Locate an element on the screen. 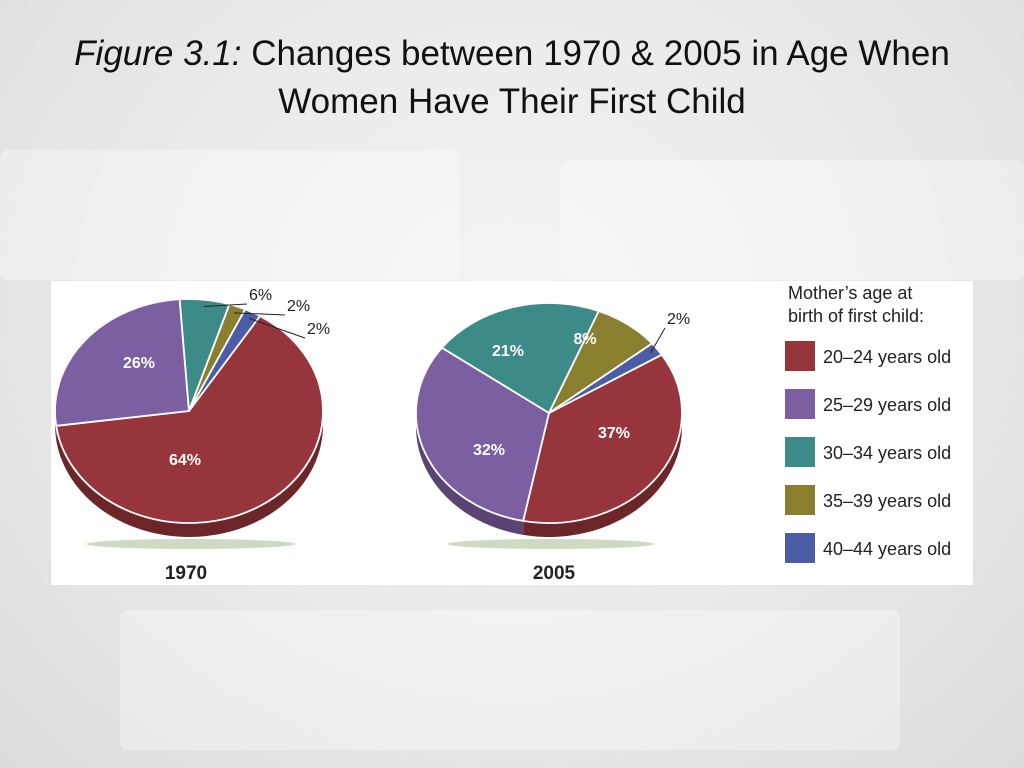  legend-label: 25–29 years old is located at coordinates (887, 405).